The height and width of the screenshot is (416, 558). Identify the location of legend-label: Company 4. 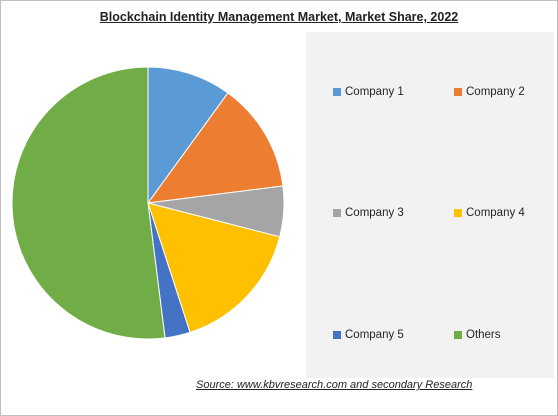
(495, 213).